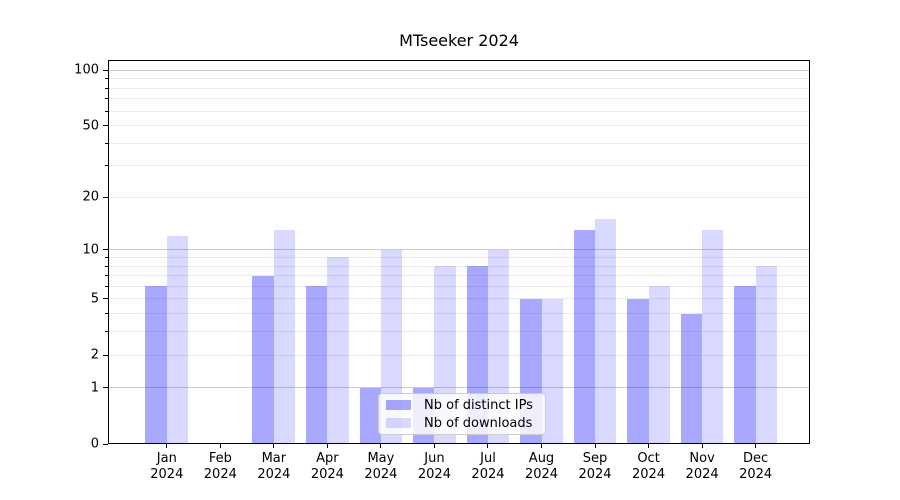  I want to click on bar-nb-of-distinct-ips-apr, so click(316, 365).